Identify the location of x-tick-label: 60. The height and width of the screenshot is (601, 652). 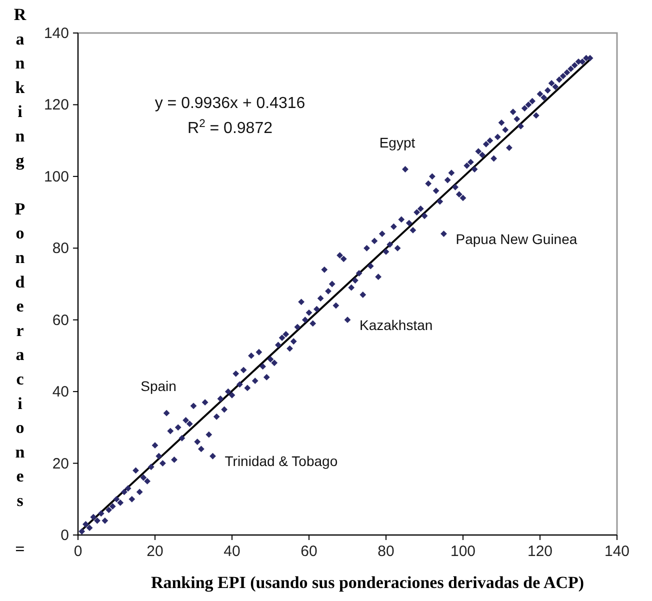
(309, 551).